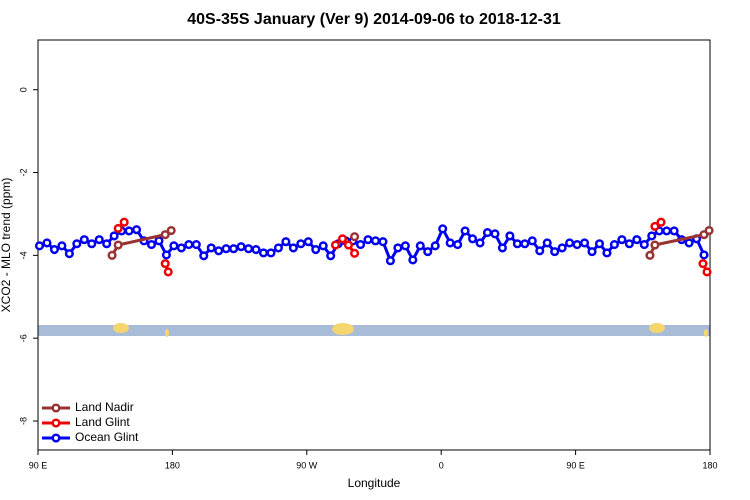  Describe the element at coordinates (102, 422) in the screenshot. I see `legend-label: Land Glint` at that location.